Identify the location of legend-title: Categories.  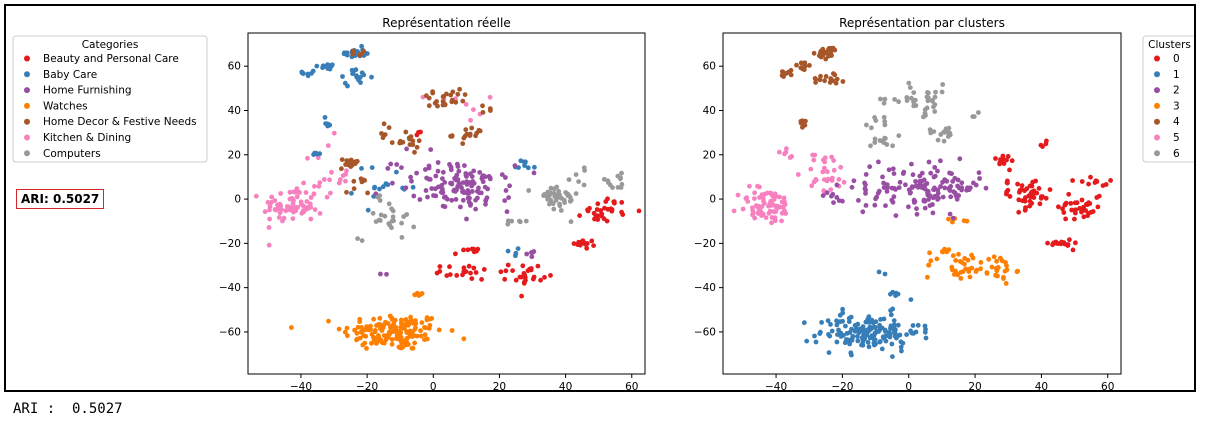
(110, 45).